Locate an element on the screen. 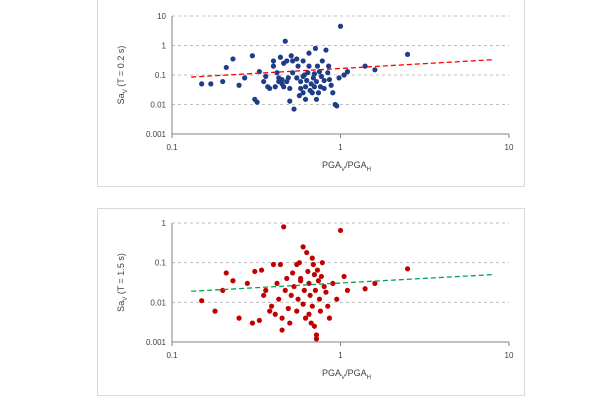 Image resolution: width=589 pixels, height=415 pixels. x-axis-label: PGAV/PGAH is located at coordinates (346, 166).